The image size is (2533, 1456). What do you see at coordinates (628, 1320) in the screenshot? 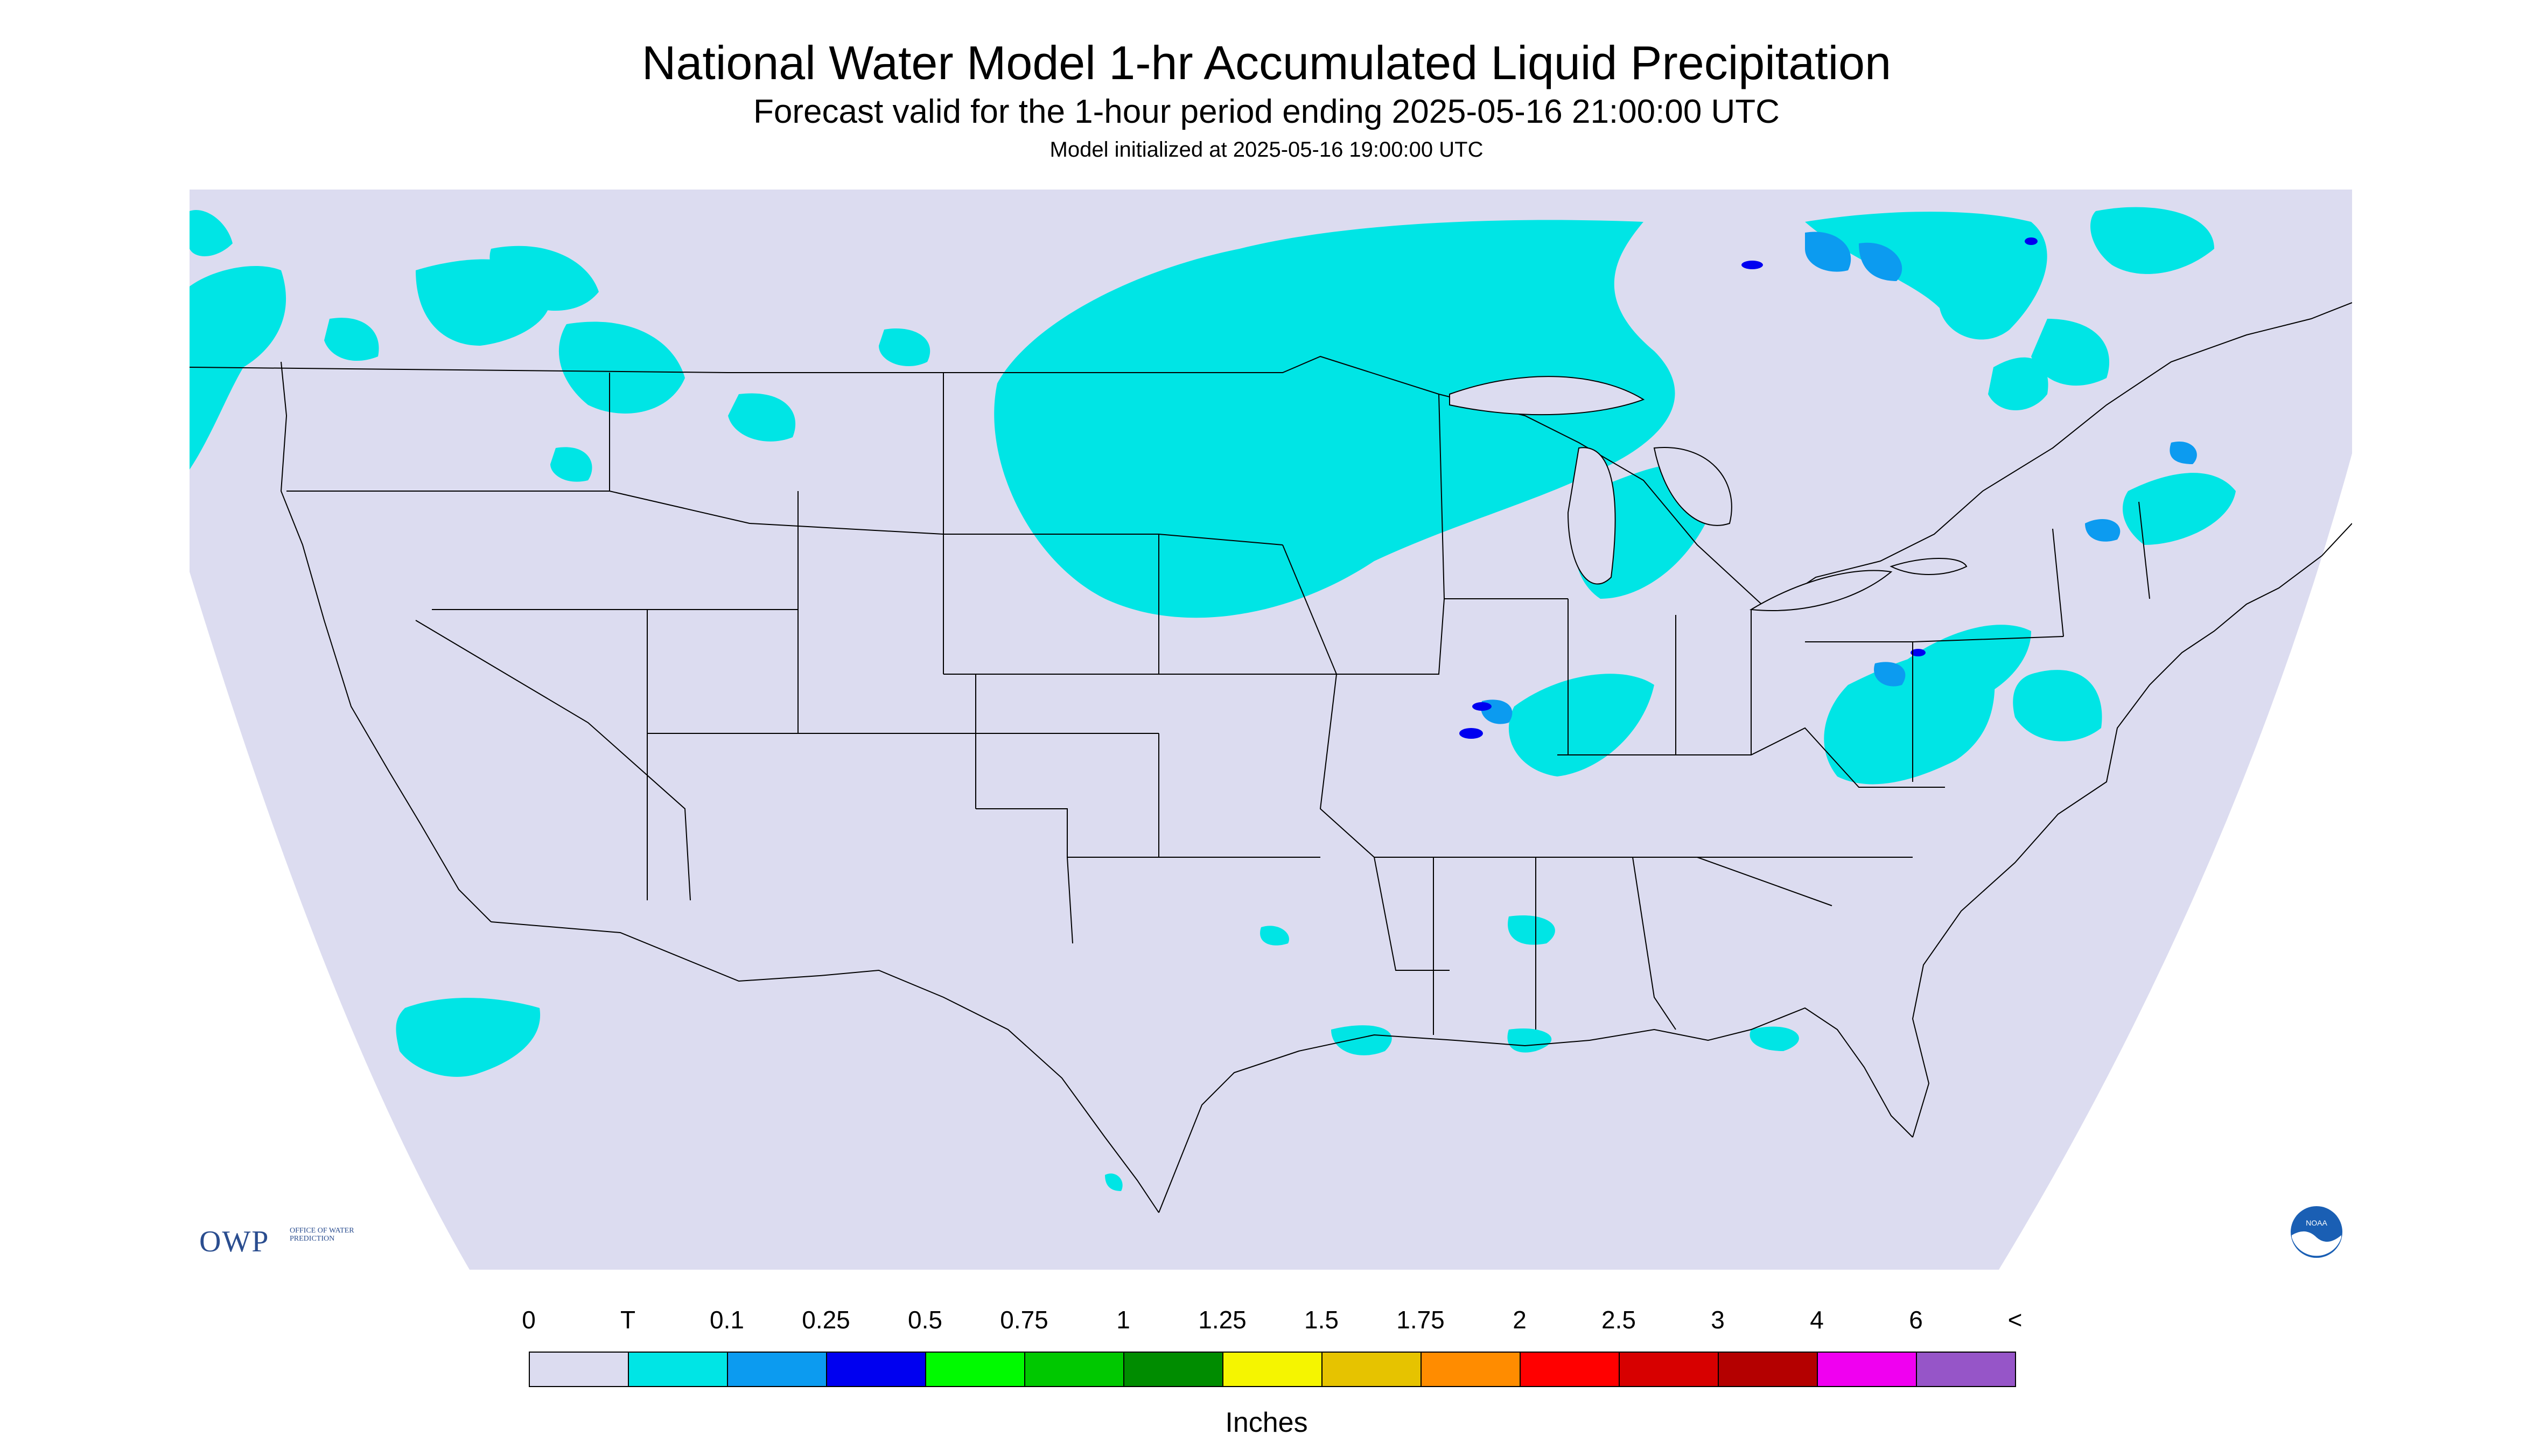
I see `legend-tick-label: T` at bounding box center [628, 1320].